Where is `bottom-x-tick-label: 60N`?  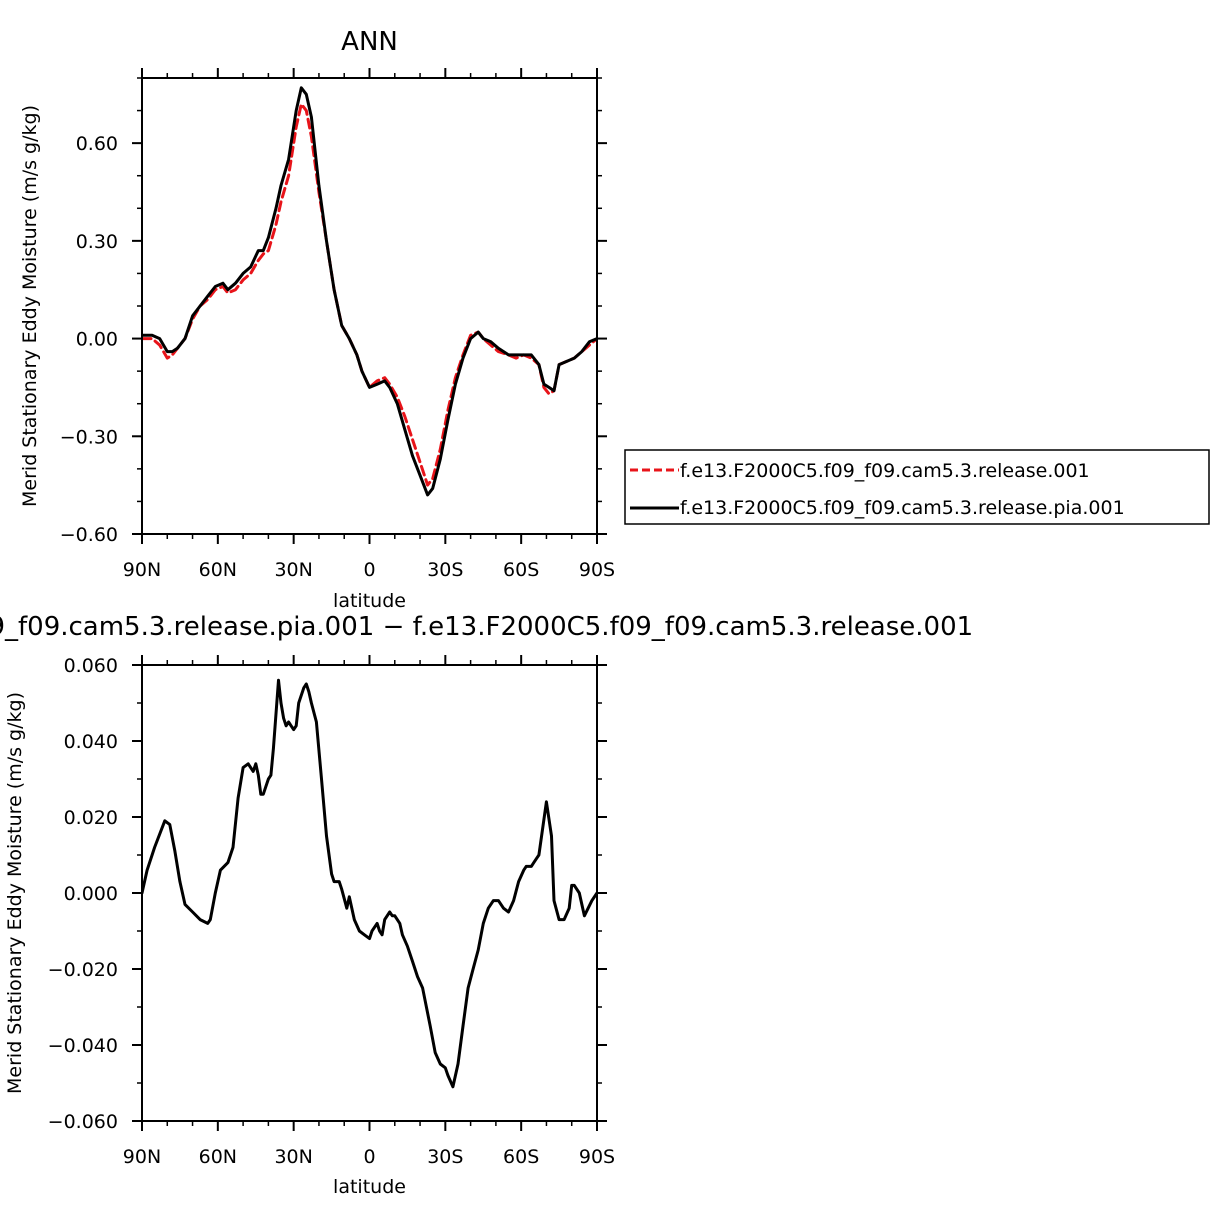
bottom-x-tick-label: 60N is located at coordinates (218, 1157).